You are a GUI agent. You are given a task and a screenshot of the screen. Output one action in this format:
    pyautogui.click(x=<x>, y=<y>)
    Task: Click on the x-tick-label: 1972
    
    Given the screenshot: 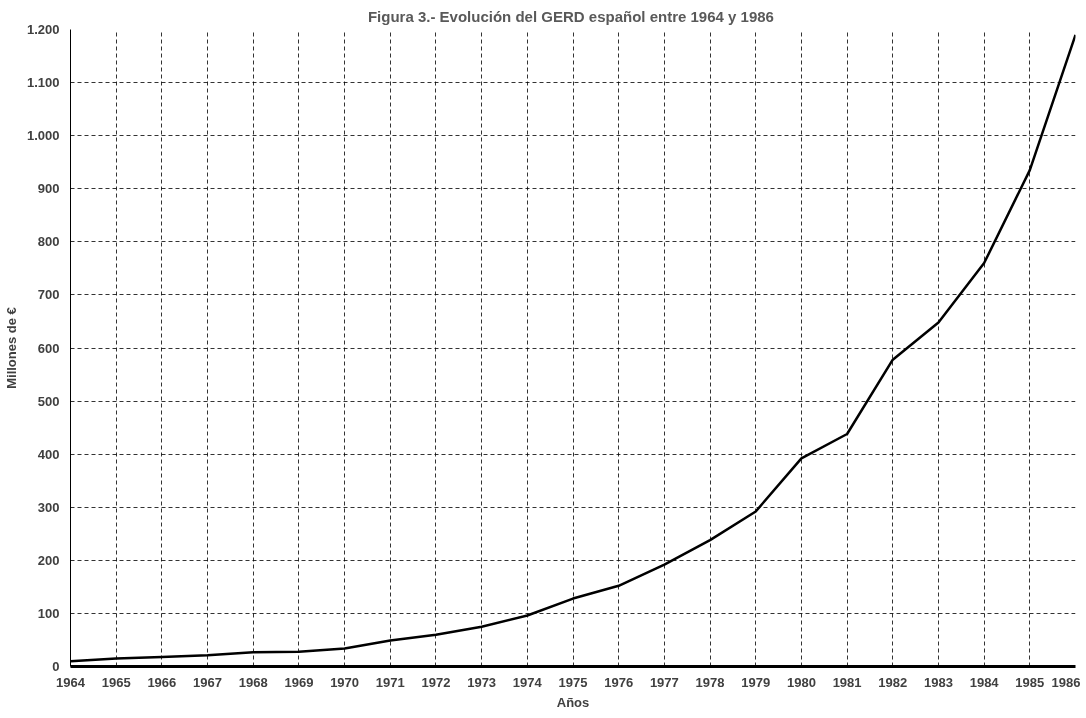 What is the action you would take?
    pyautogui.click(x=436, y=682)
    